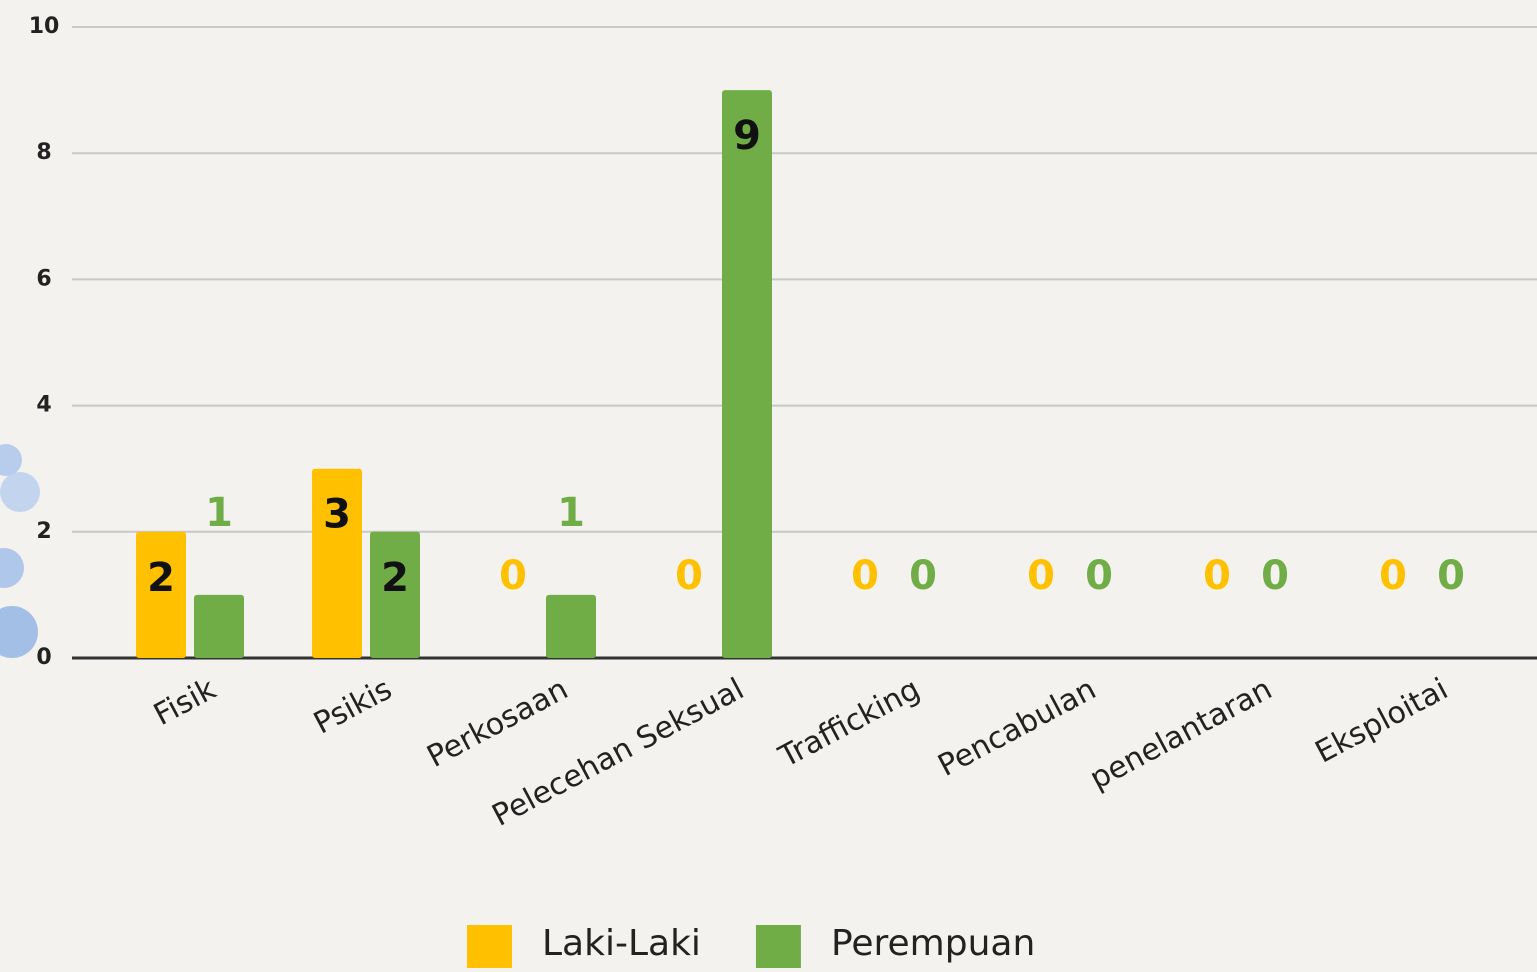 The height and width of the screenshot is (972, 1537). What do you see at coordinates (1016, 728) in the screenshot?
I see `x-tick-label: Pencabulan` at bounding box center [1016, 728].